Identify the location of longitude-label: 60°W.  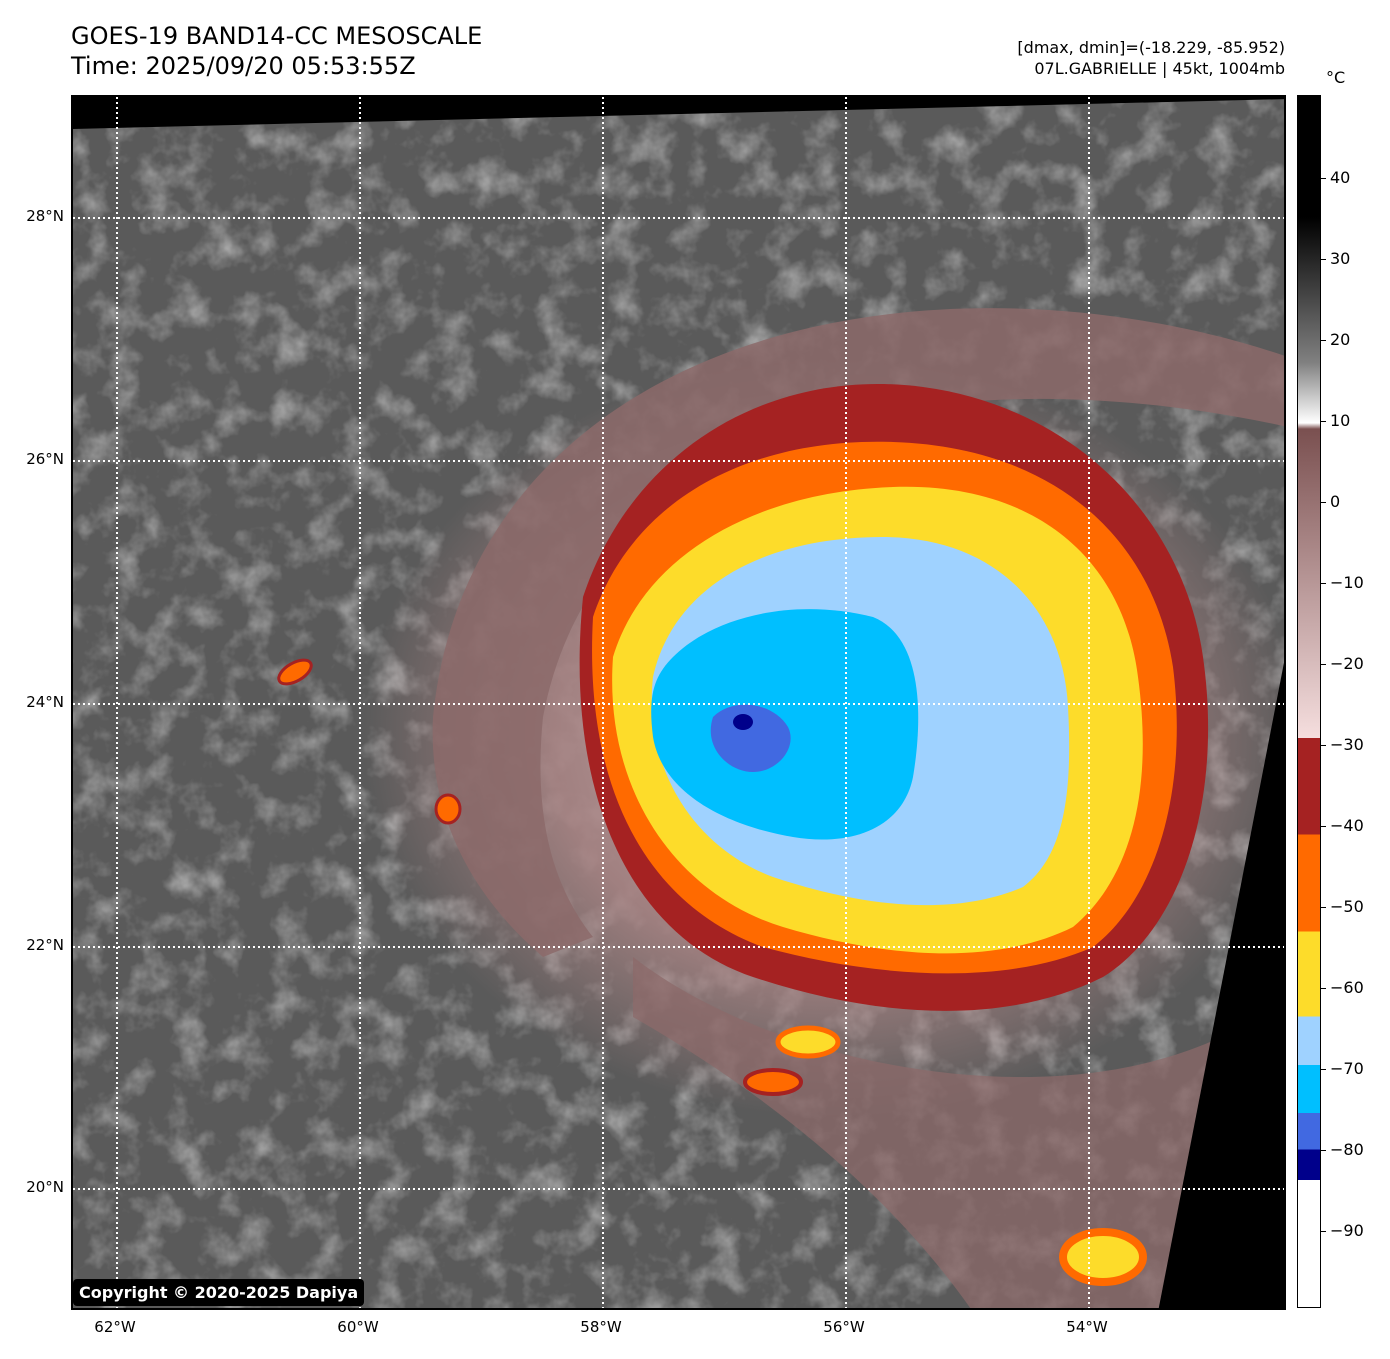
(358, 1327).